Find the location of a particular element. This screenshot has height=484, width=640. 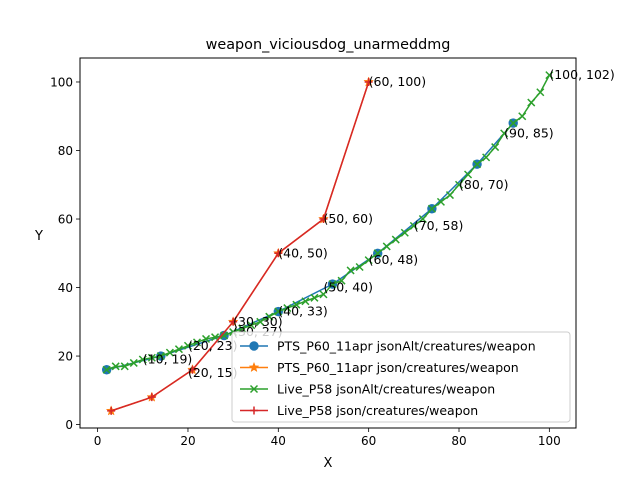

legend-entry-label: Live_P58 json/creatures/weapon is located at coordinates (377, 410).